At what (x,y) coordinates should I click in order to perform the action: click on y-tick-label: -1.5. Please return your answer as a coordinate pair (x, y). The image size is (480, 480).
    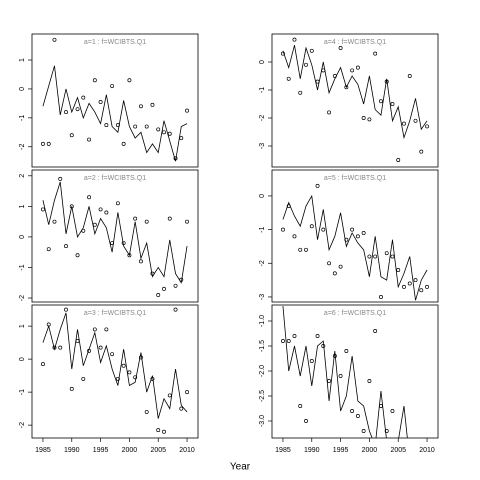
    Looking at the image, I should click on (262, 346).